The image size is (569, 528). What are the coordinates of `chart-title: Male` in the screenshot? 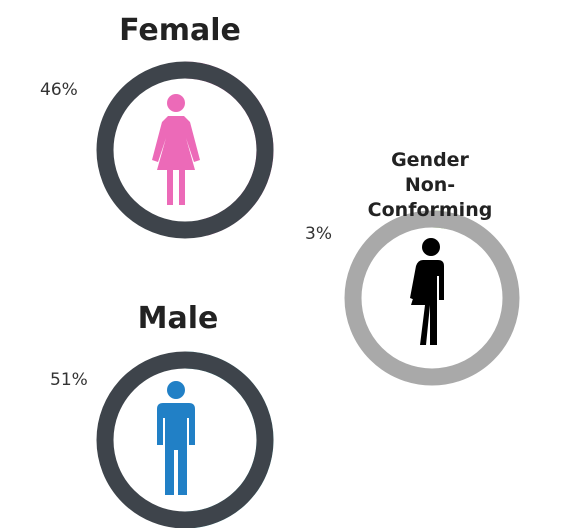 It's located at (178, 318).